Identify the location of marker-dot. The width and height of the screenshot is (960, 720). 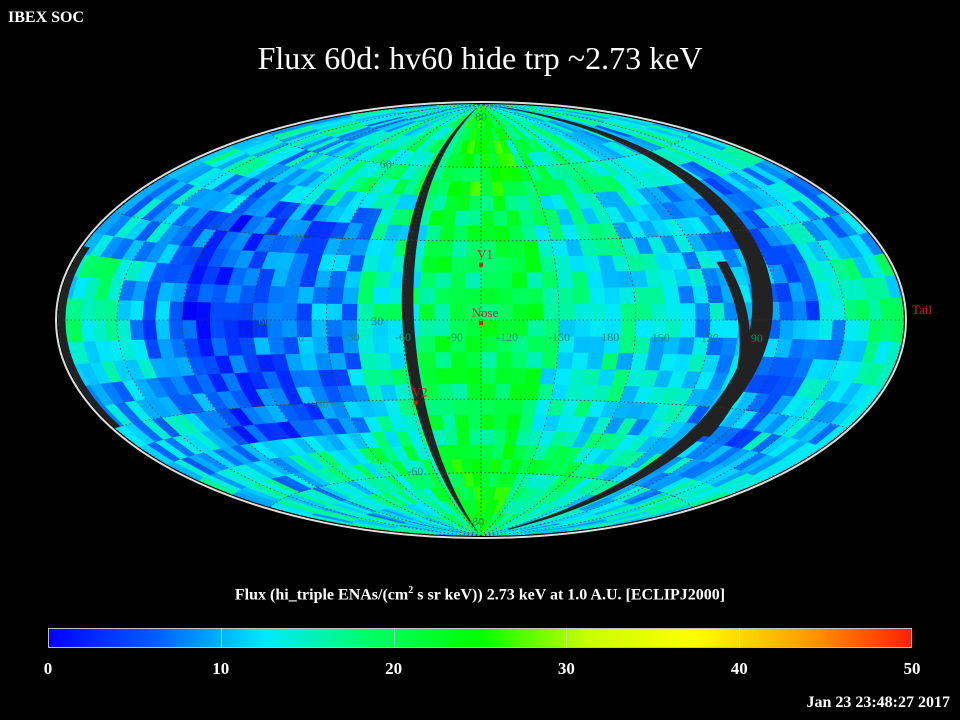
(481, 264).